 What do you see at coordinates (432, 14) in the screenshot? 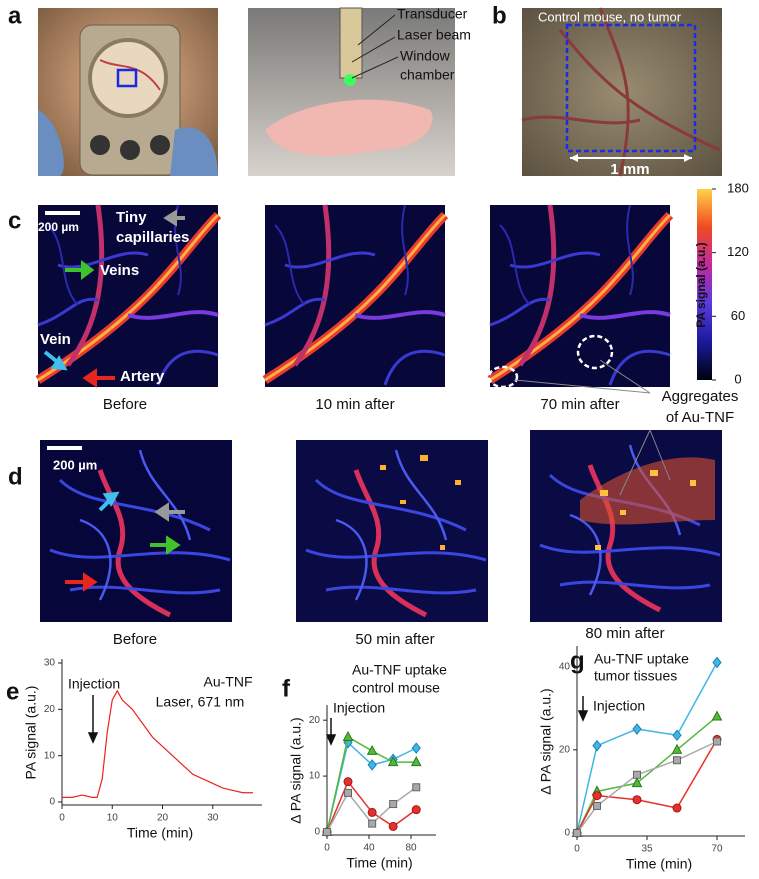
I see `setup-label: Transducer` at bounding box center [432, 14].